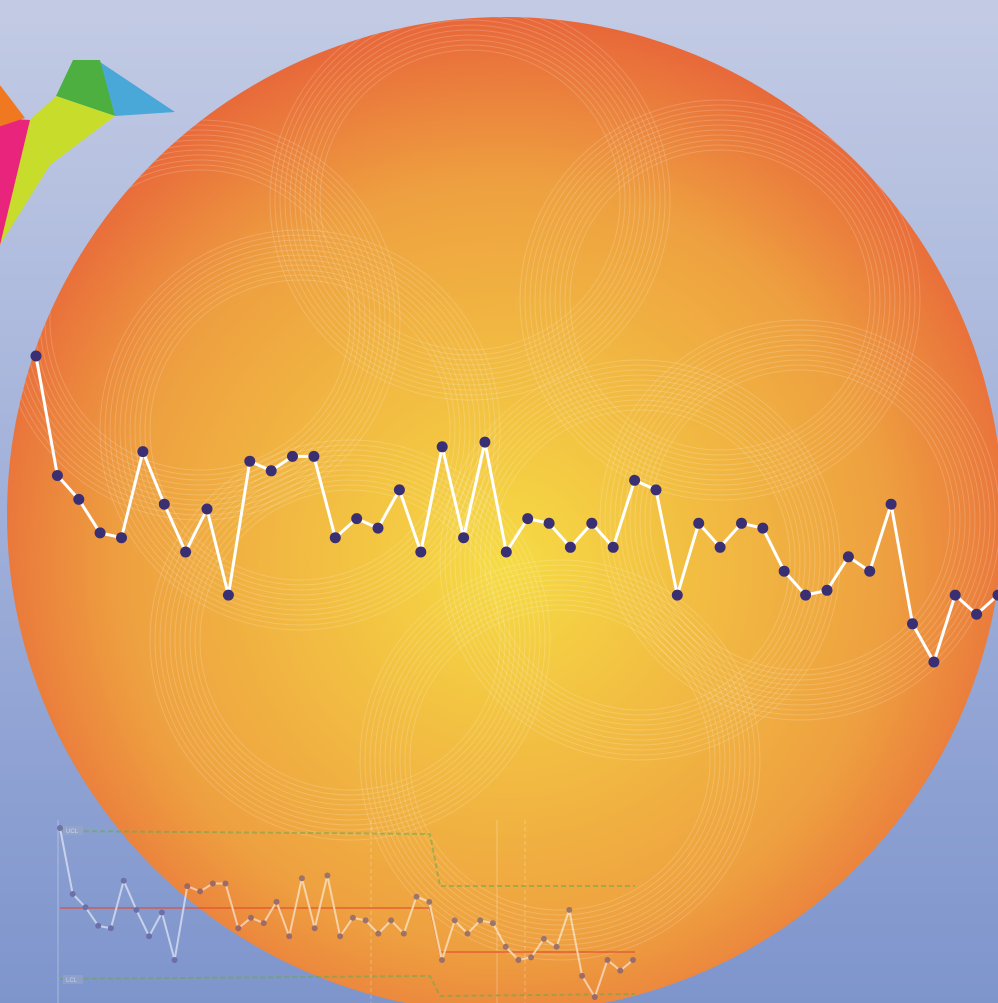 This screenshot has height=1003, width=998. I want to click on ghost-upper-tag, so click(73, 830).